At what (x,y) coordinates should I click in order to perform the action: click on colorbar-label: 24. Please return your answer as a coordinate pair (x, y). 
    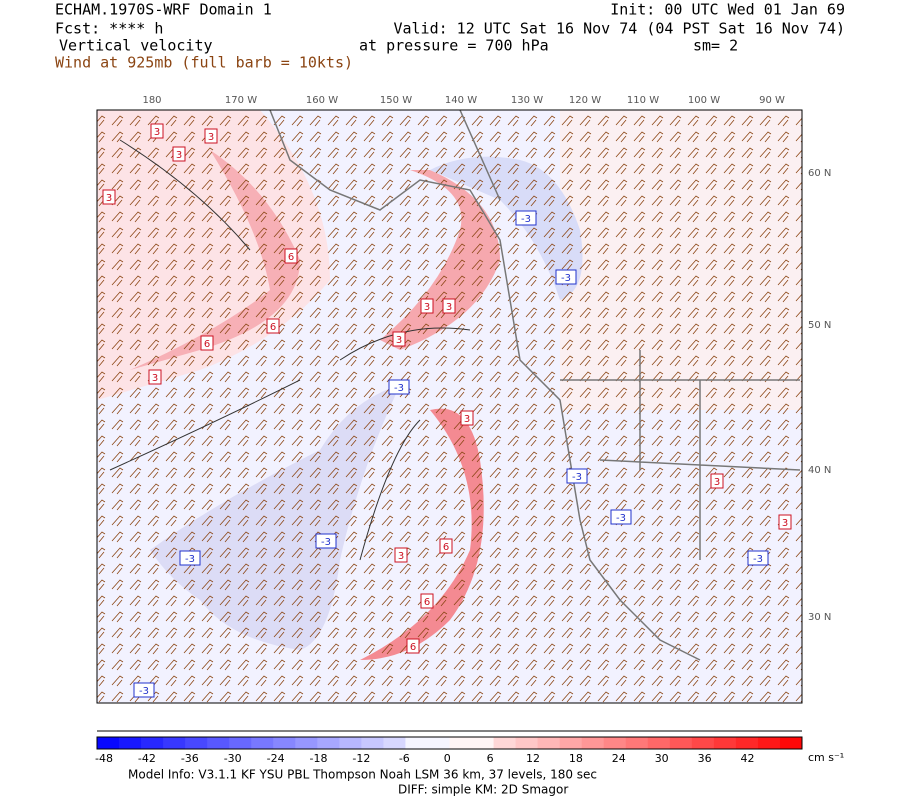
    Looking at the image, I should click on (619, 758).